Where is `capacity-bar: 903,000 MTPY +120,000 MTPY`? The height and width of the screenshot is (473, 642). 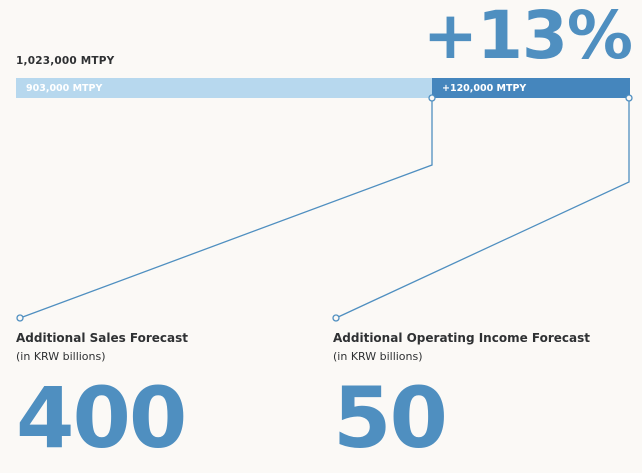 capacity-bar: 903,000 MTPY +120,000 MTPY is located at coordinates (323, 88).